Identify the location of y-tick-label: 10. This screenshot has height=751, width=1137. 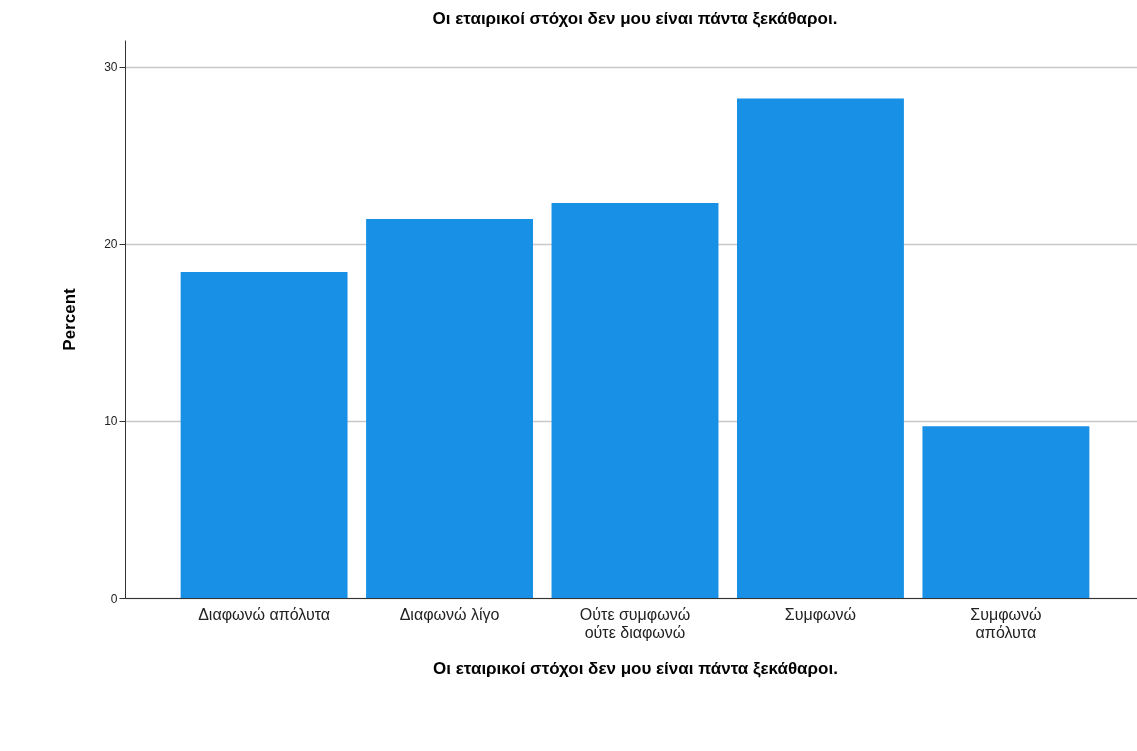
(111, 421).